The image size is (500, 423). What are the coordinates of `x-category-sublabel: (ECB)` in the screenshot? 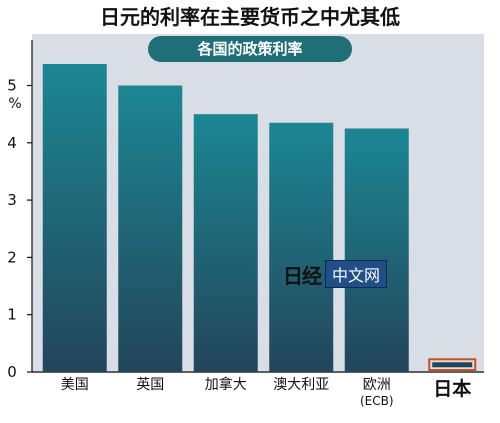 It's located at (377, 401).